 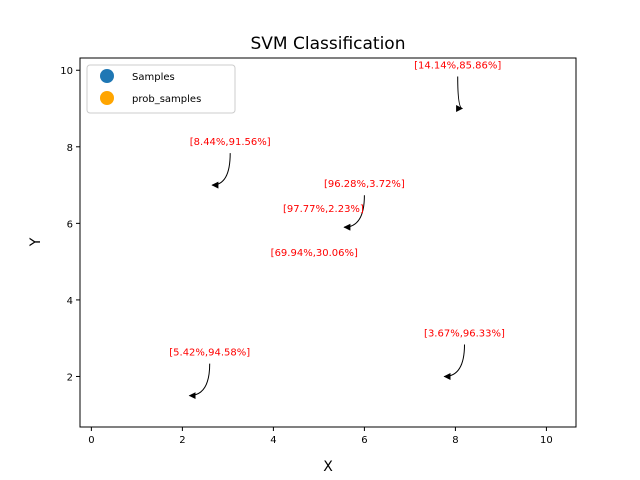 I want to click on legend-label-0: Samples, so click(x=153, y=77).